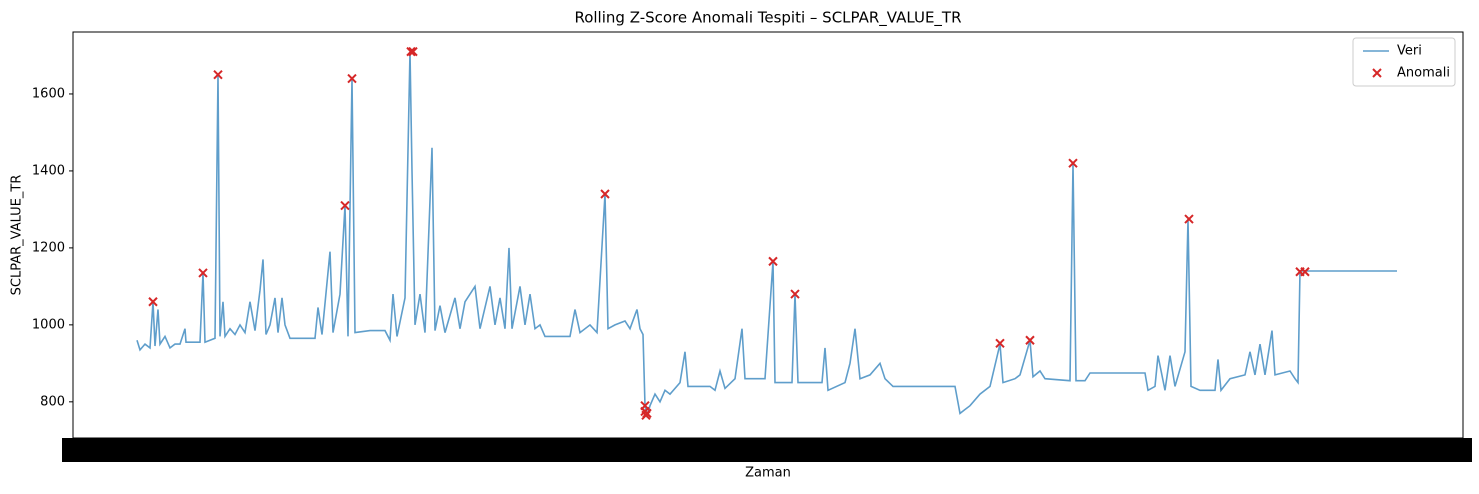 The width and height of the screenshot is (1479, 494). Describe the element at coordinates (48, 170) in the screenshot. I see `y-tick-label: 1400` at that location.